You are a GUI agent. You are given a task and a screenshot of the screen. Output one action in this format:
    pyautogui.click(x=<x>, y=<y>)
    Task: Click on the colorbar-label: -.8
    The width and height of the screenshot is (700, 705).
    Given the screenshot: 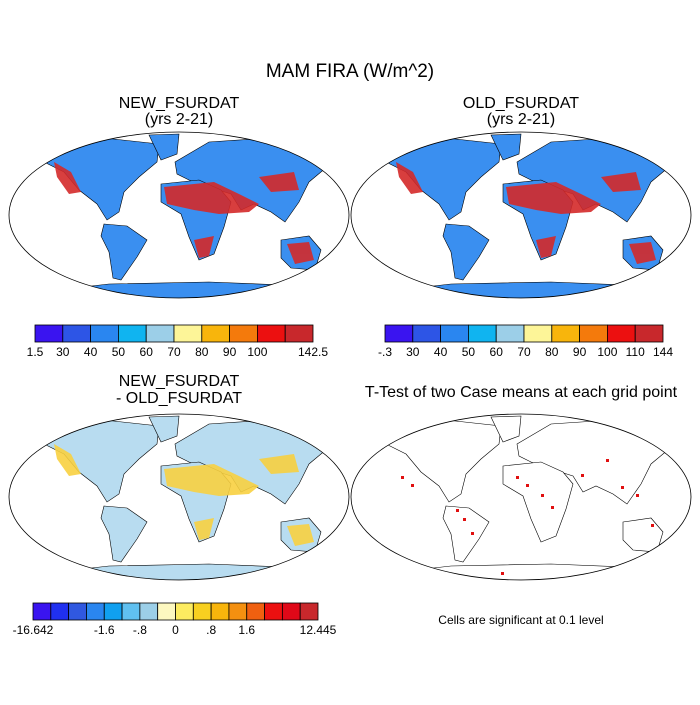 What is the action you would take?
    pyautogui.click(x=140, y=630)
    